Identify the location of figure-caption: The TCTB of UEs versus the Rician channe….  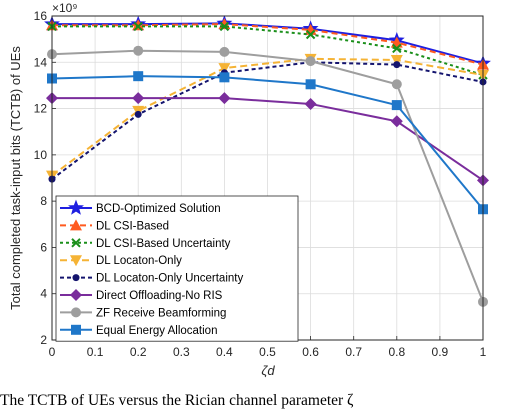
(177, 400).